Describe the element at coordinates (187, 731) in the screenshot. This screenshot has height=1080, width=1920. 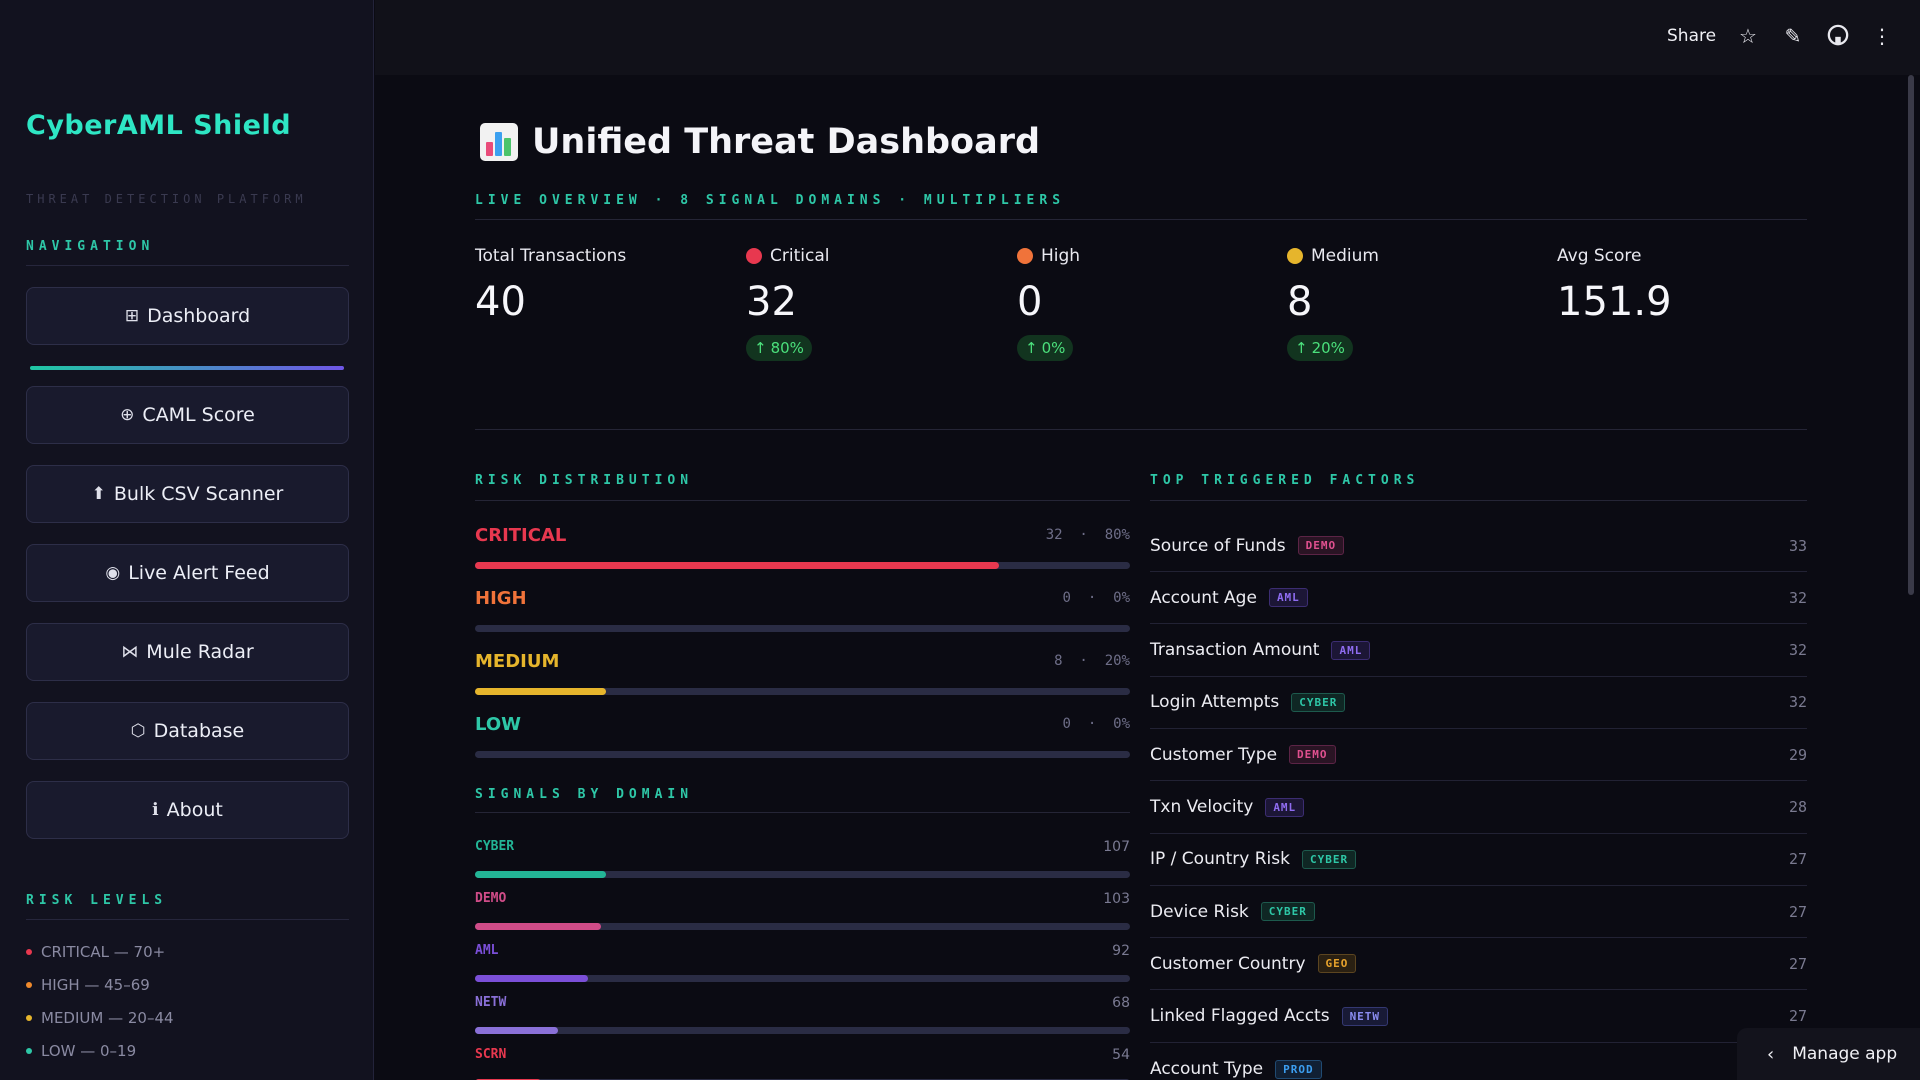
I see `nav-database-button: ⬡ Database` at that location.